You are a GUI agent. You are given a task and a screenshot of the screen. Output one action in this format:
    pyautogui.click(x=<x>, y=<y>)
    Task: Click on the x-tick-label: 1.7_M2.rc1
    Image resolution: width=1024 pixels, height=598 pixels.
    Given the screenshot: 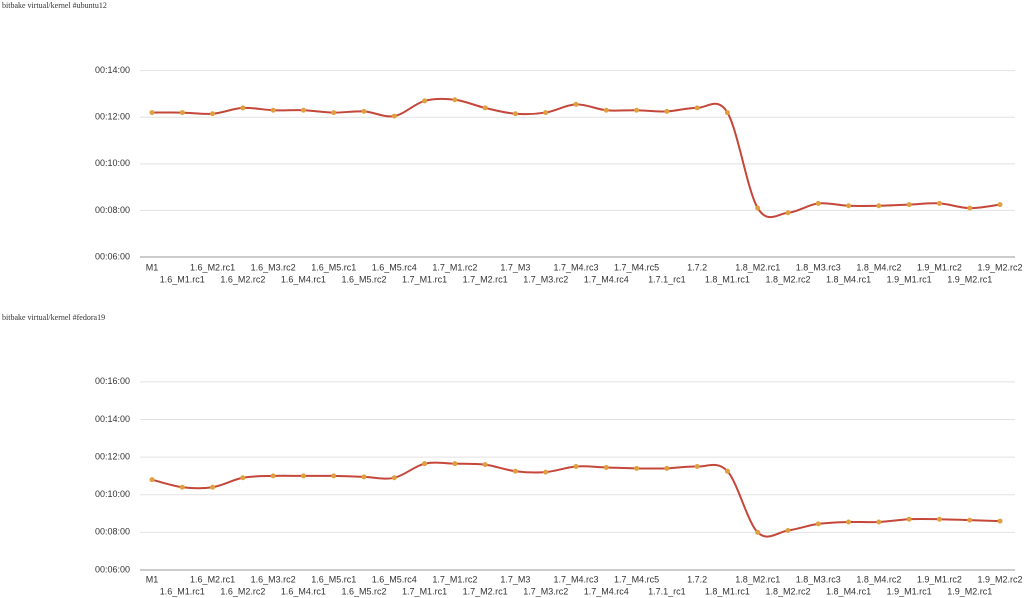 What is the action you would take?
    pyautogui.click(x=485, y=279)
    